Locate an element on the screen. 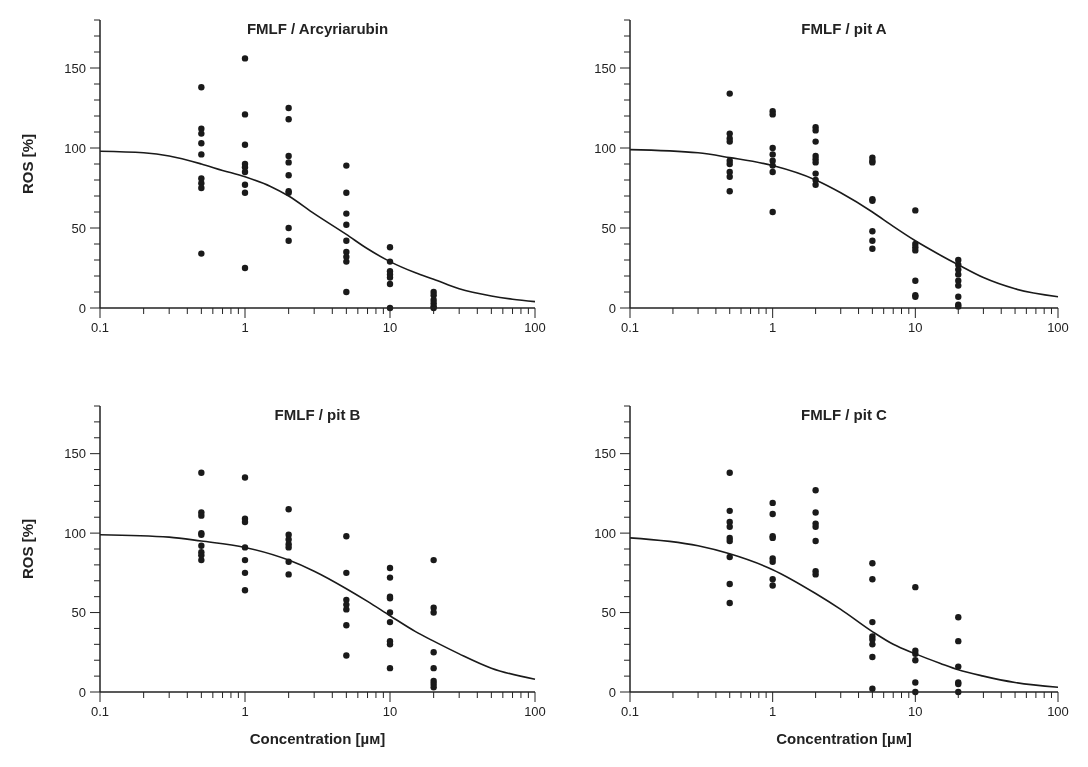 This screenshot has width=1088, height=767. chart-title: FMLF / pit A is located at coordinates (844, 28).